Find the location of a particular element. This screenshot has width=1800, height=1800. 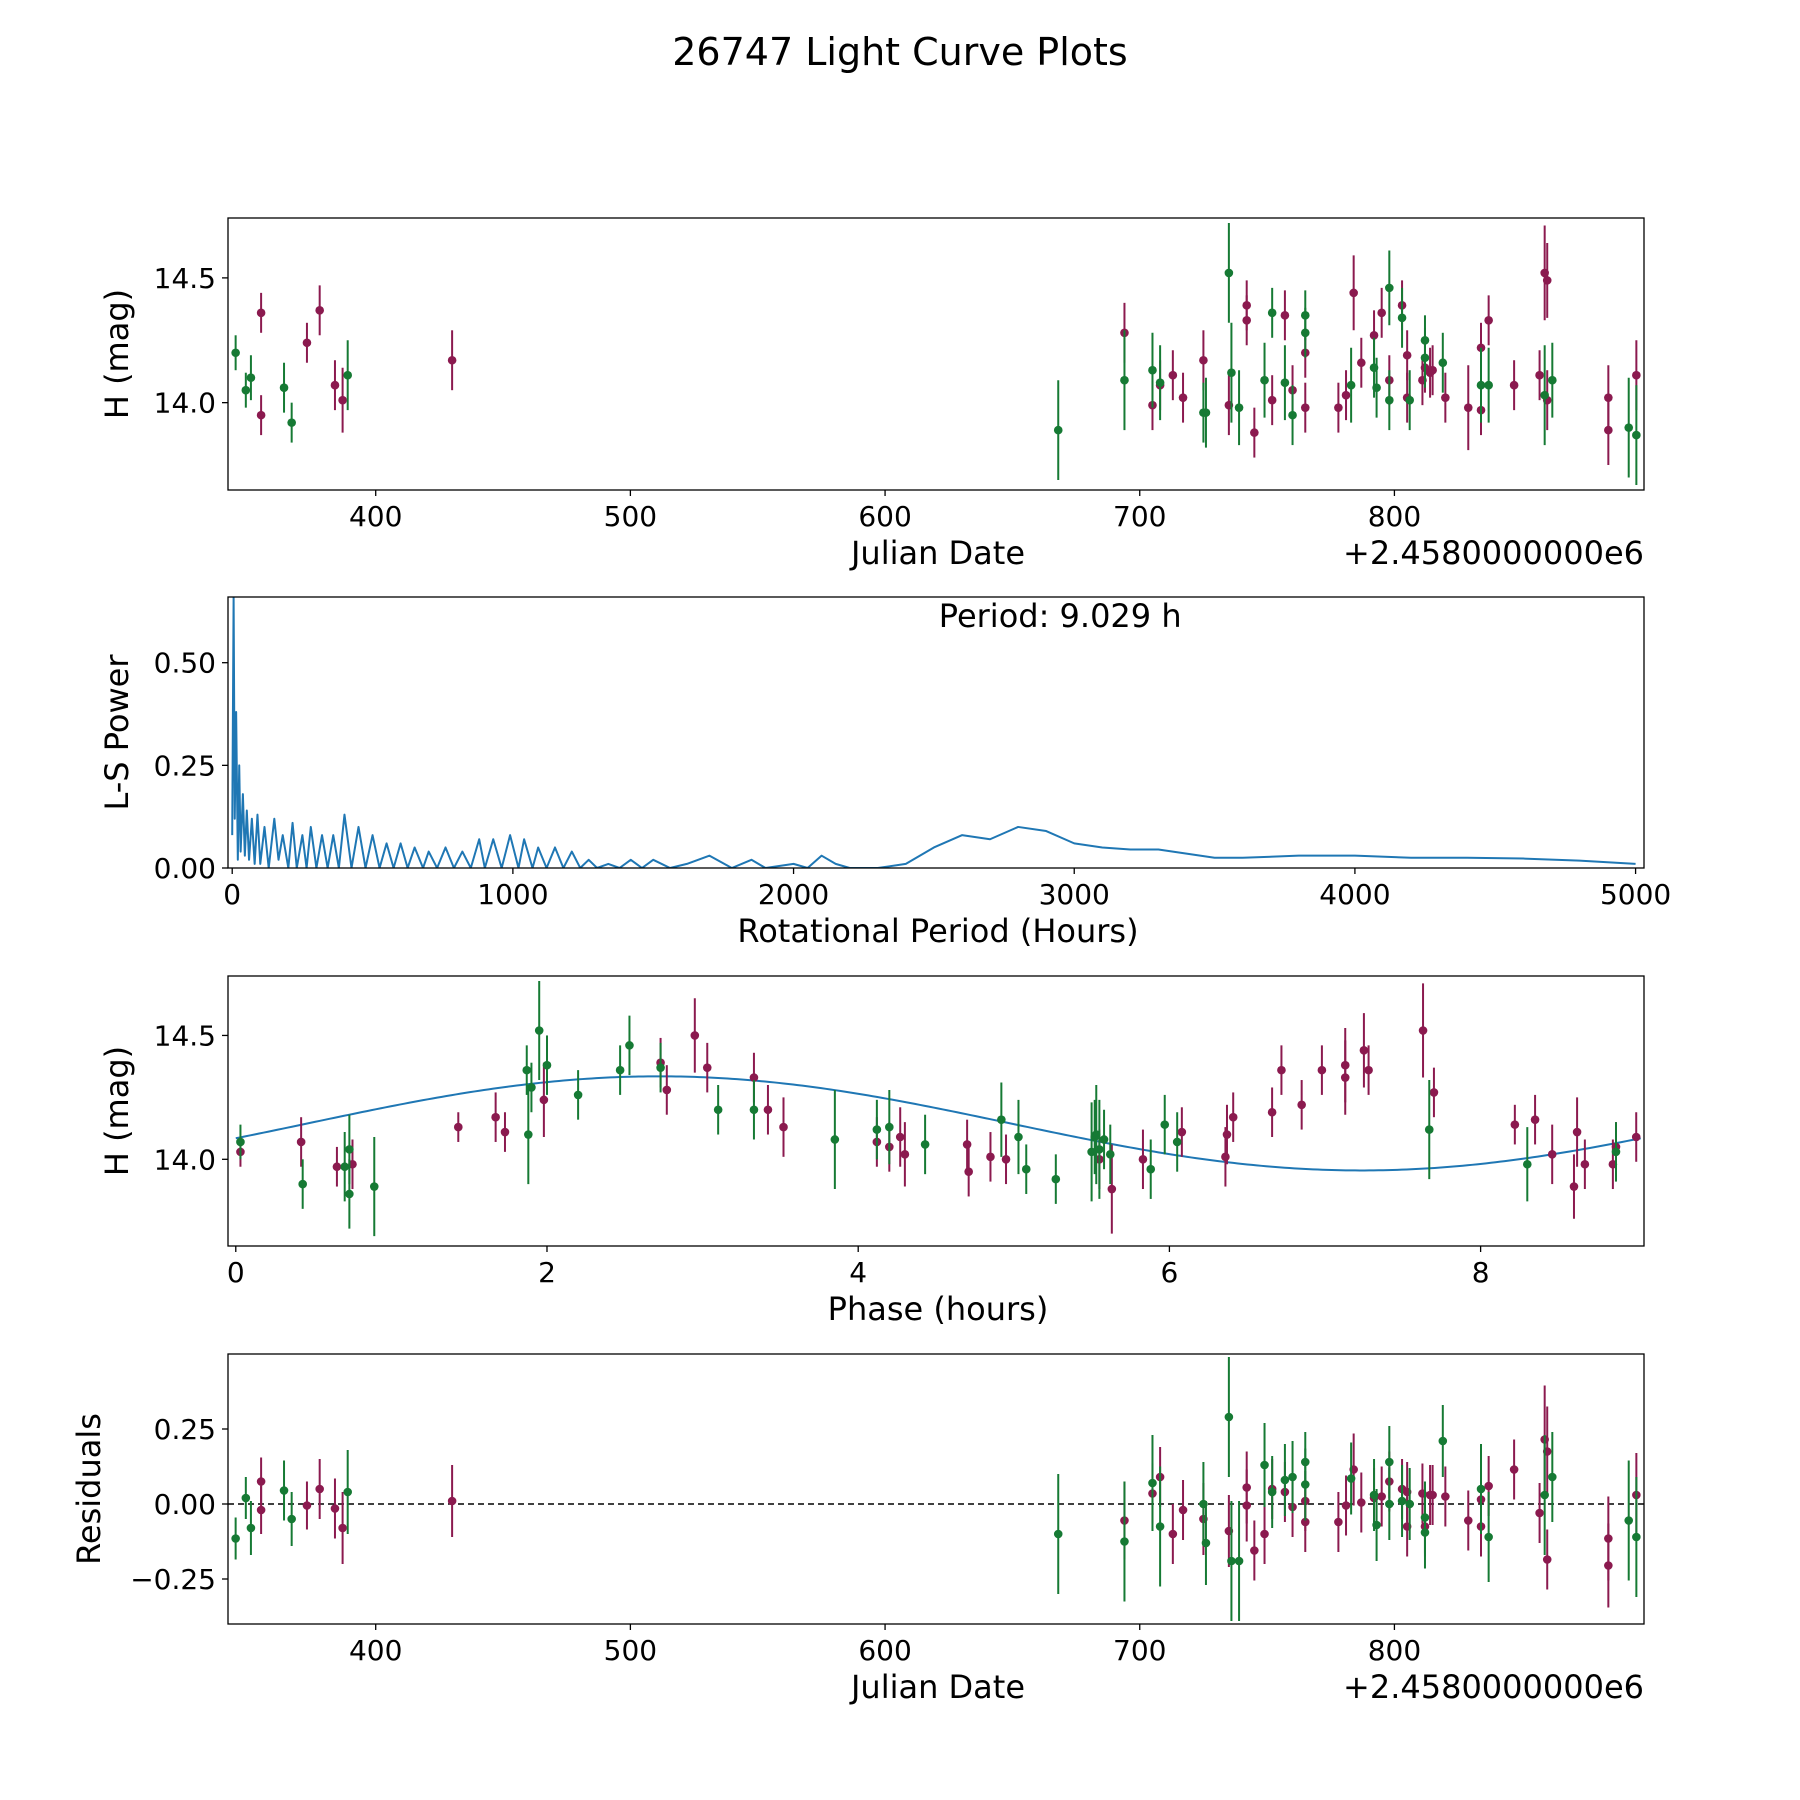

periodogram-line is located at coordinates (933, 732).